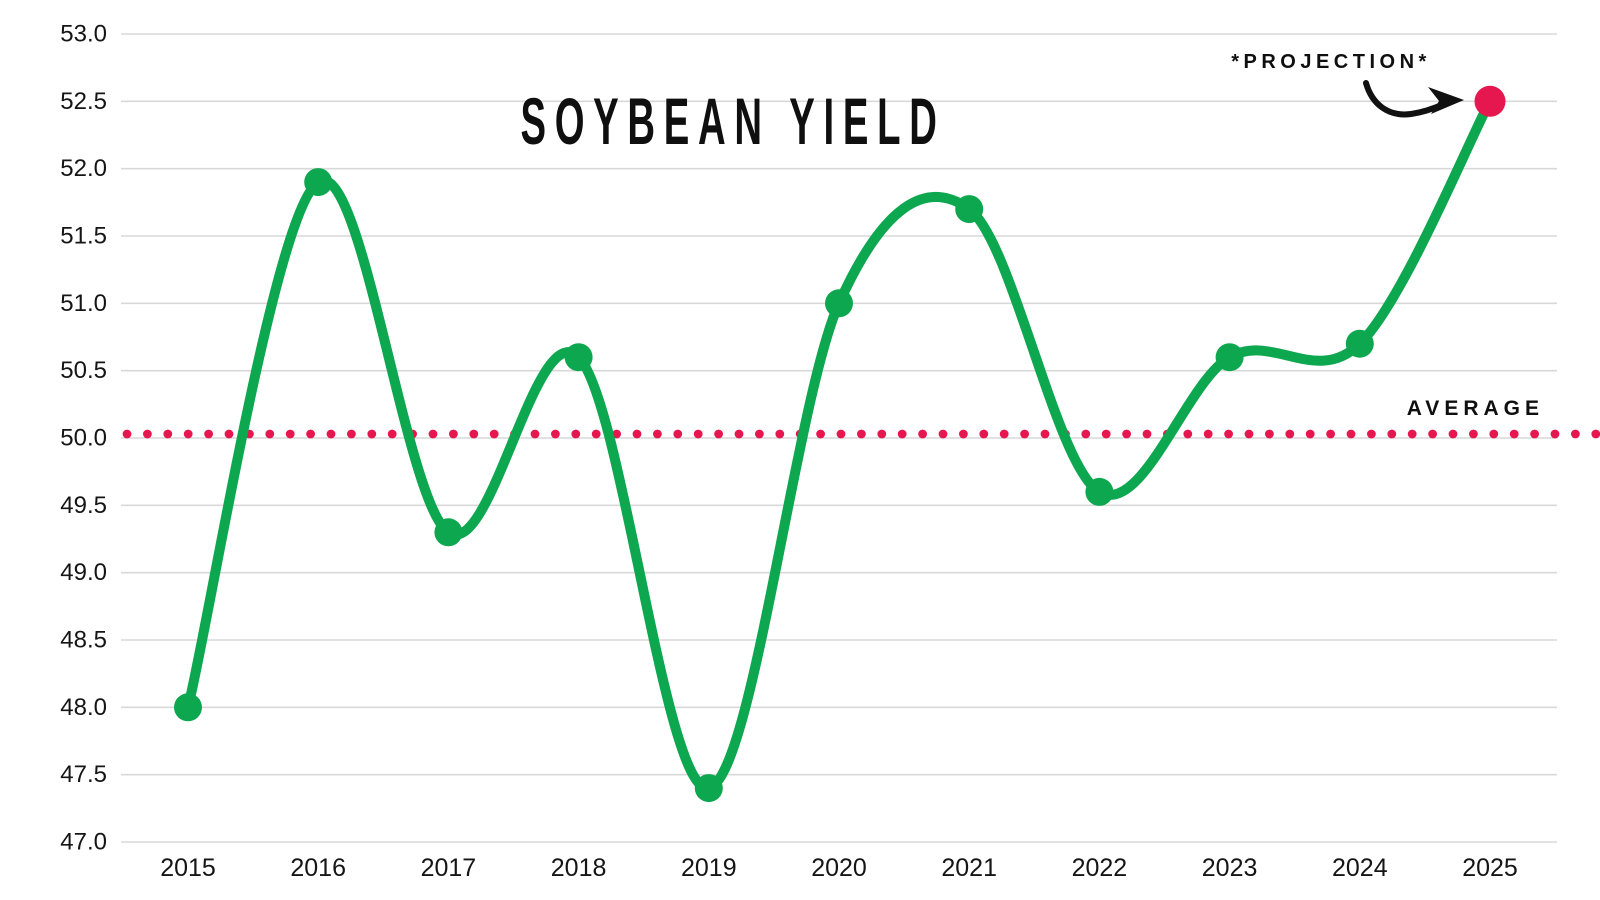 This screenshot has height=900, width=1600. Describe the element at coordinates (1413, 99) in the screenshot. I see `curved-arrow-icon` at that location.